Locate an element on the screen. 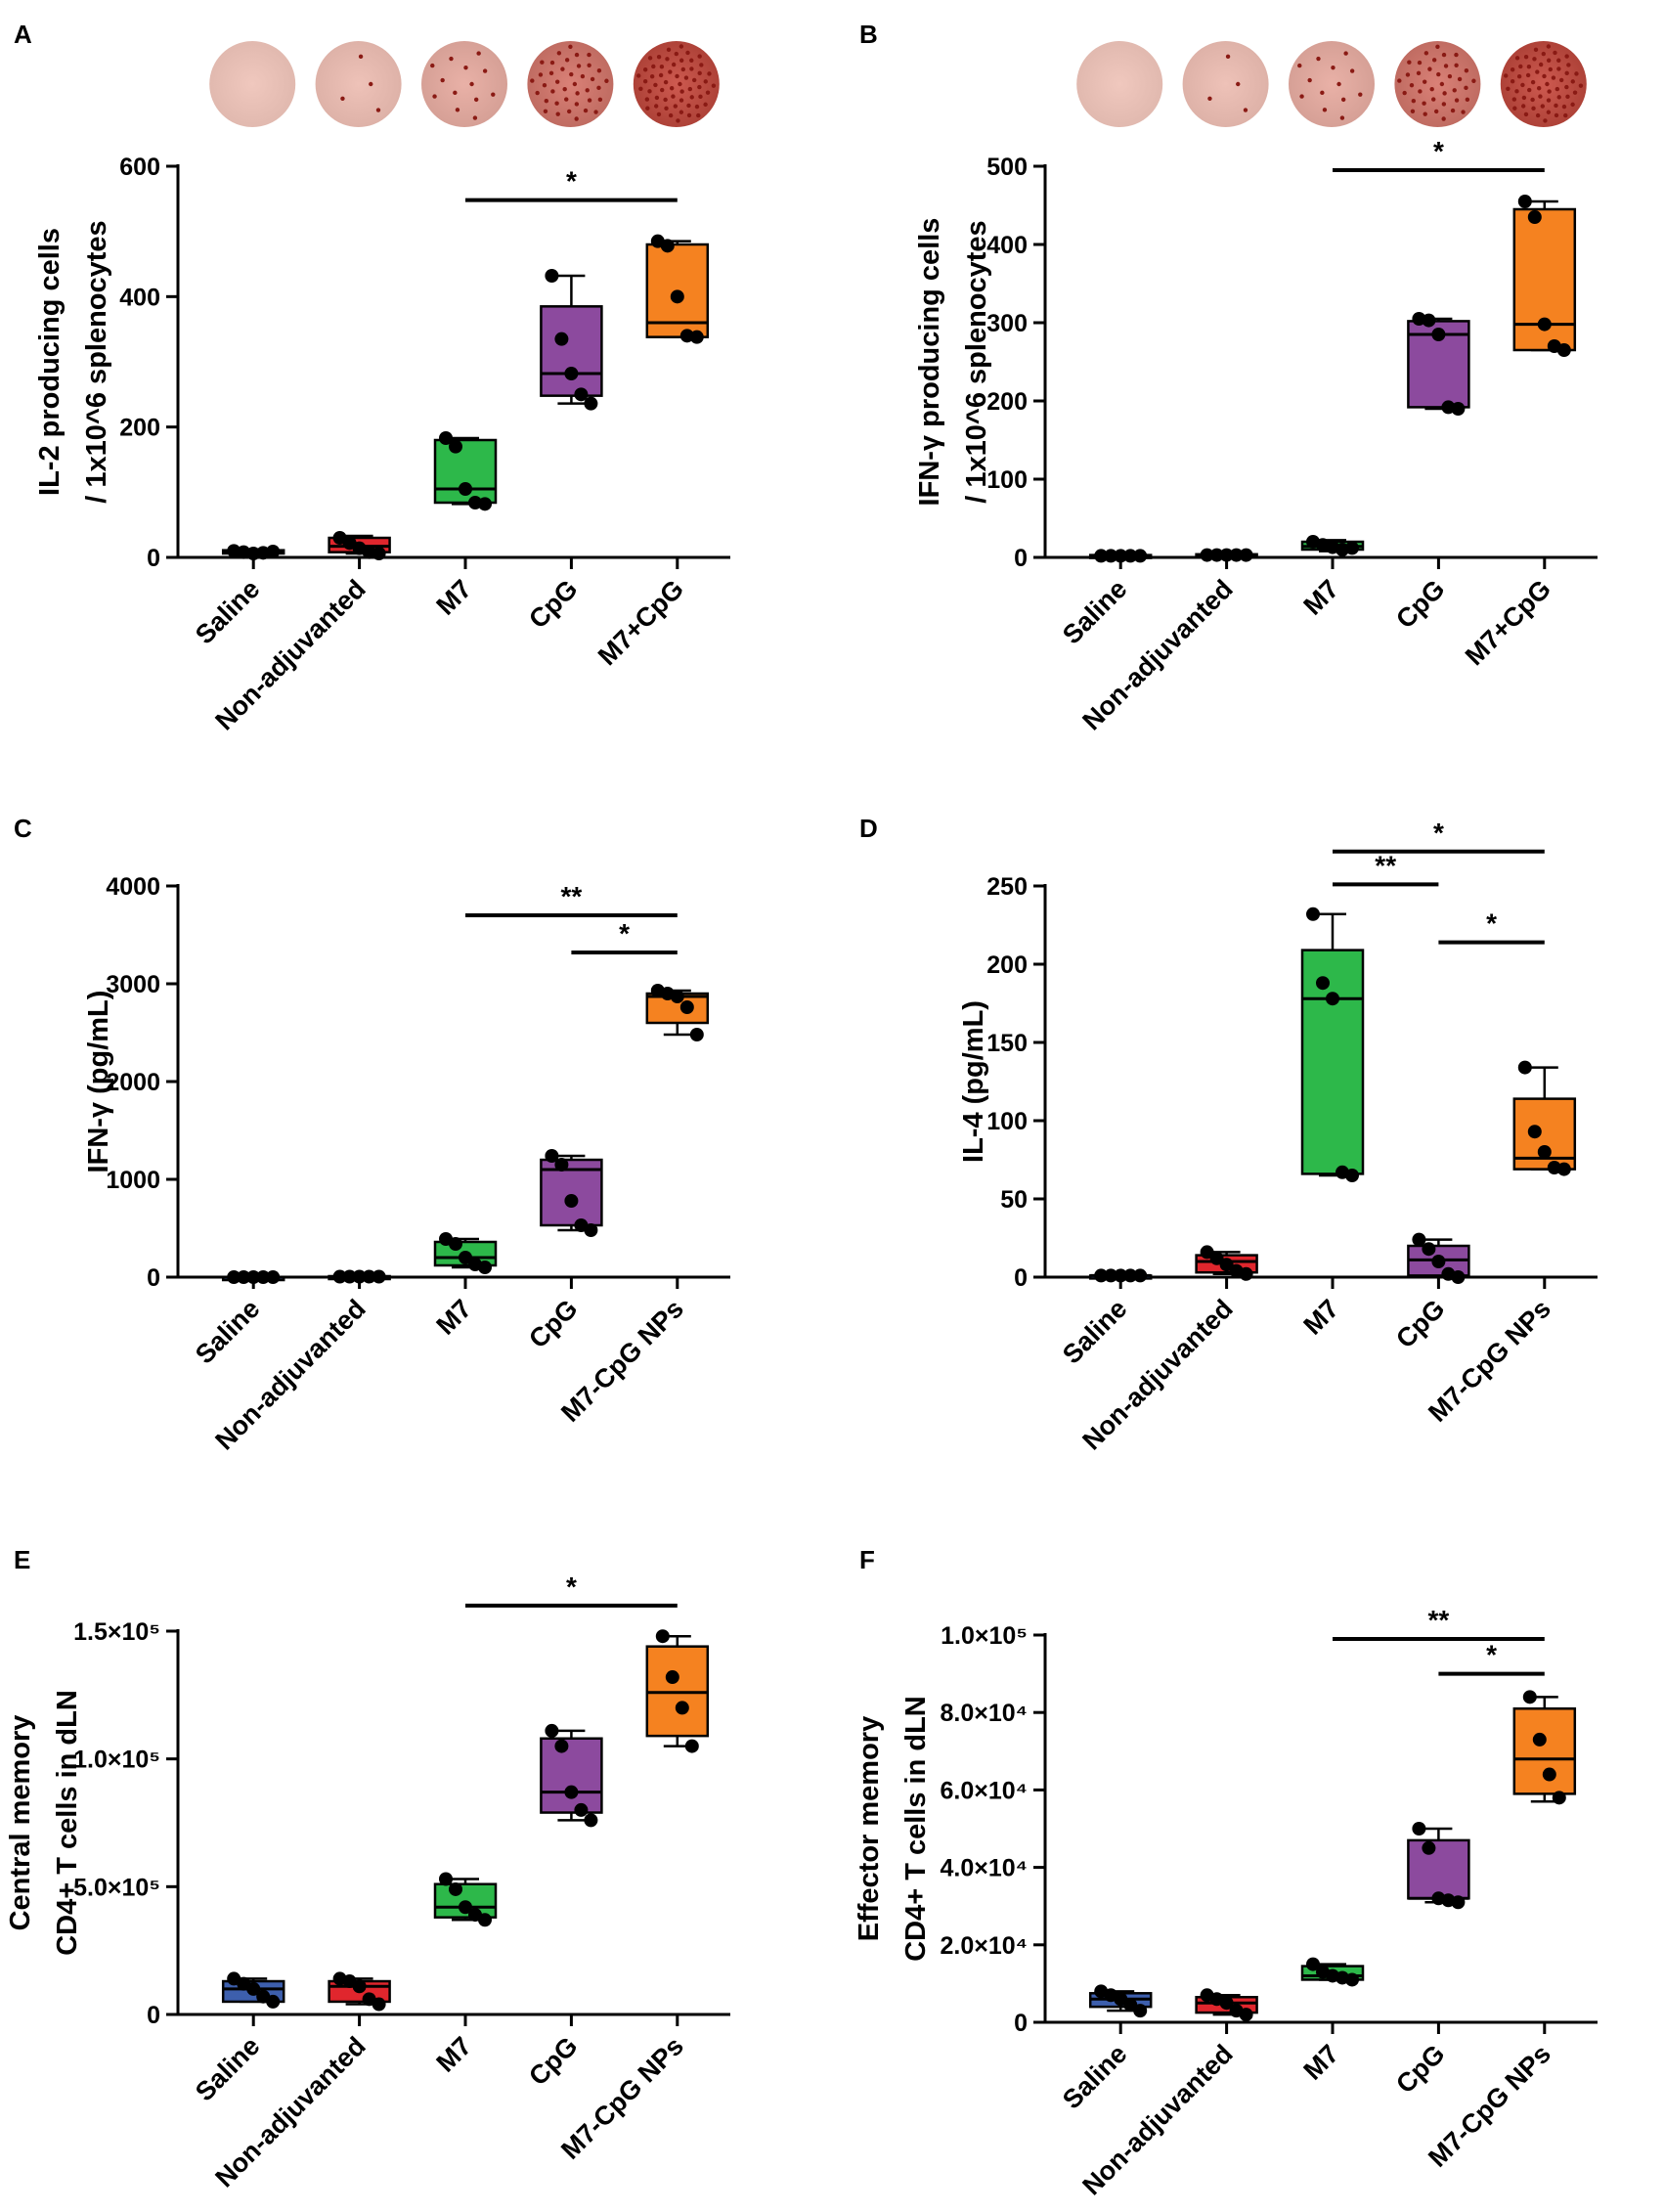 The height and width of the screenshot is (2212, 1664). y-axis-label: Central memory is located at coordinates (20, 1823).